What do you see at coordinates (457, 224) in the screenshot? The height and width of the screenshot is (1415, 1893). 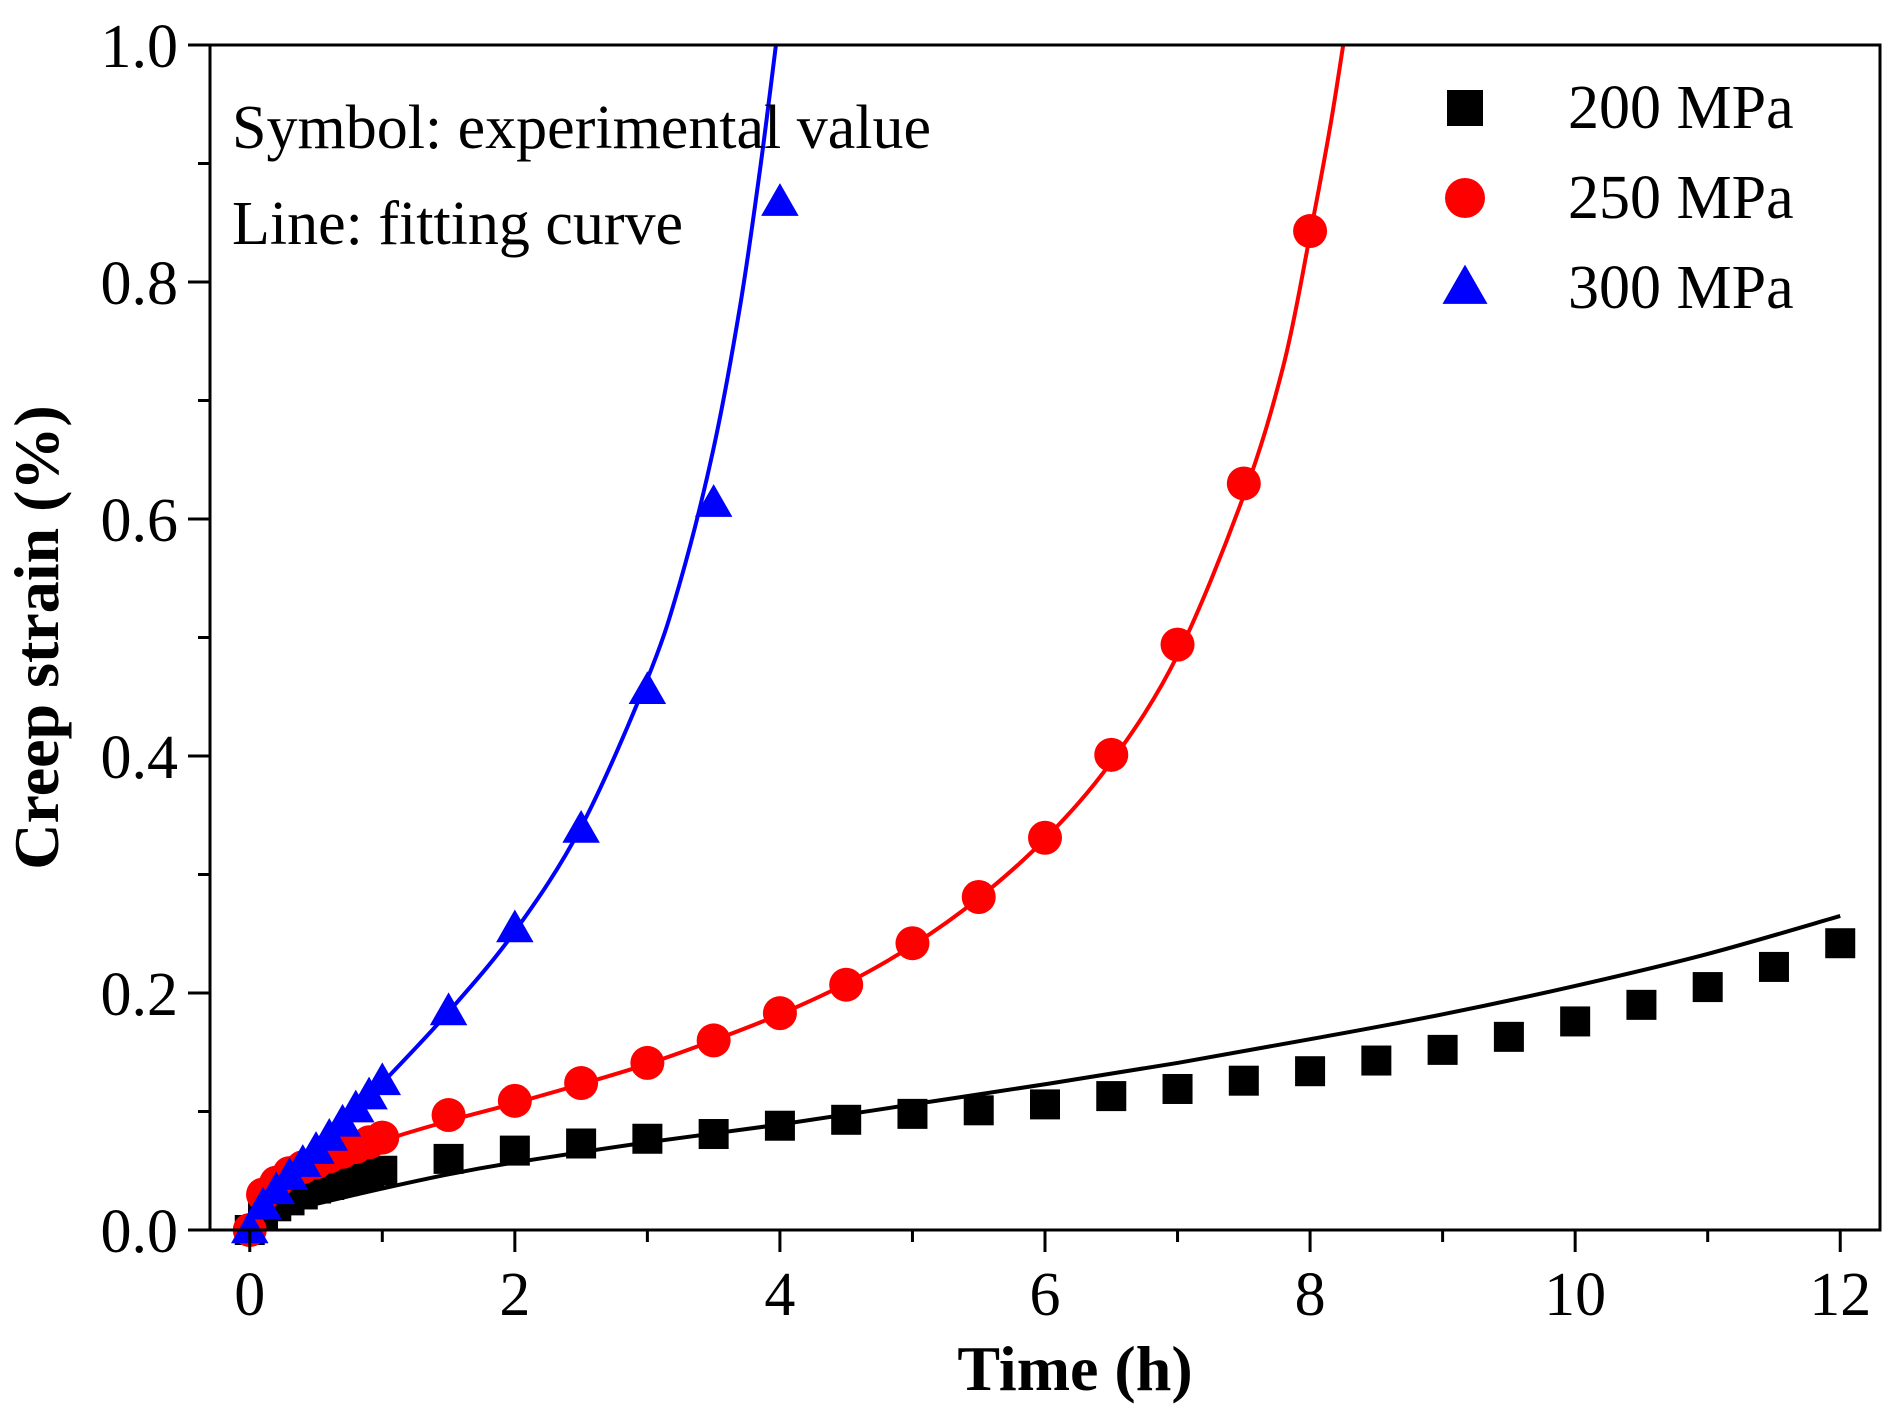 I see `annotation-line: Line: fitting curve` at bounding box center [457, 224].